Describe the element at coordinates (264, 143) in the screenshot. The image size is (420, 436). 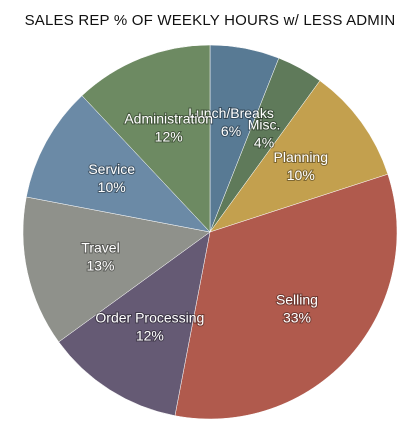
I see `slice-value-misc: 4%` at that location.